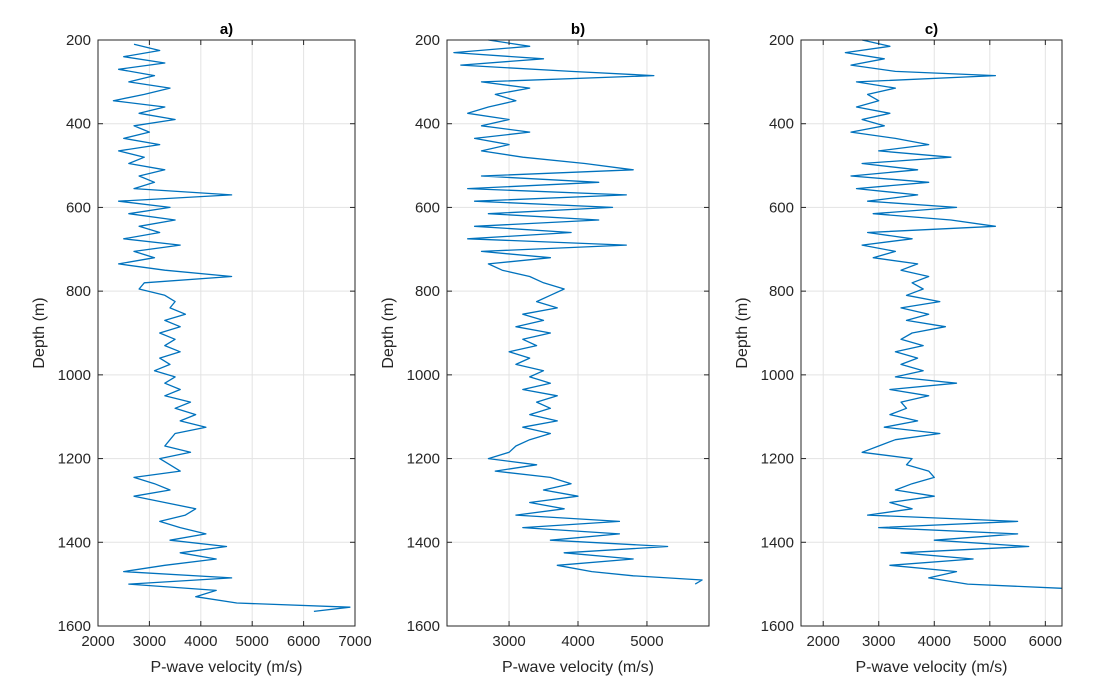  Describe the element at coordinates (149, 641) in the screenshot. I see `x-tick-label-a: 3000` at that location.